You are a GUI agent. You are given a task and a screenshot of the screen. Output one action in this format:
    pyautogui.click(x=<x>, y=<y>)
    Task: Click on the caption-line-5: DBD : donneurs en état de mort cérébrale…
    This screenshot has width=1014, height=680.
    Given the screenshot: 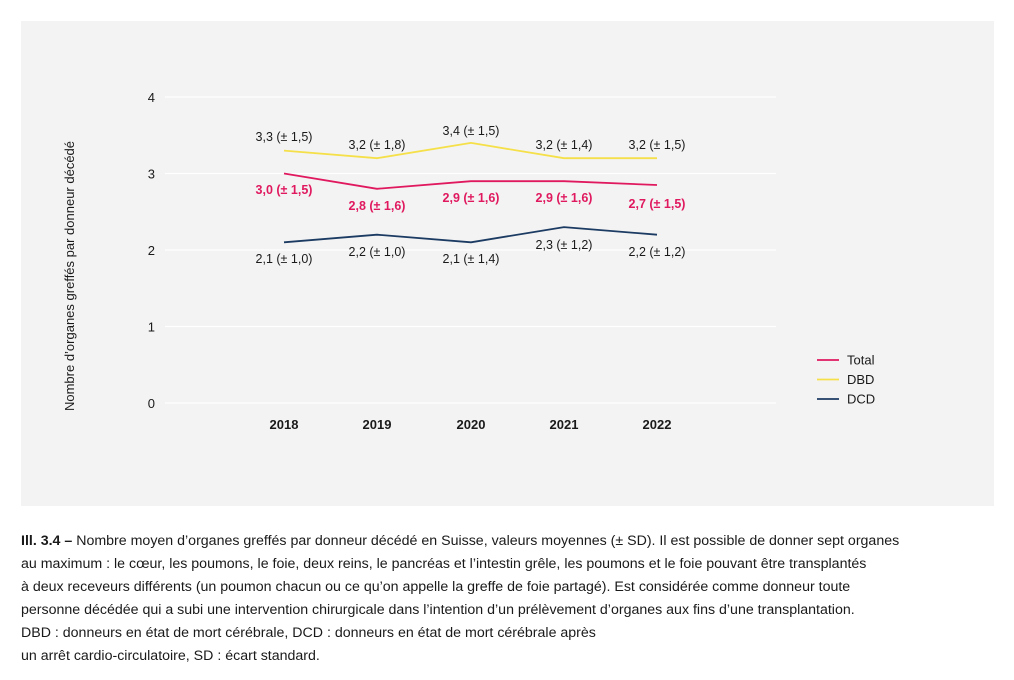 What is the action you would take?
    pyautogui.click(x=308, y=633)
    